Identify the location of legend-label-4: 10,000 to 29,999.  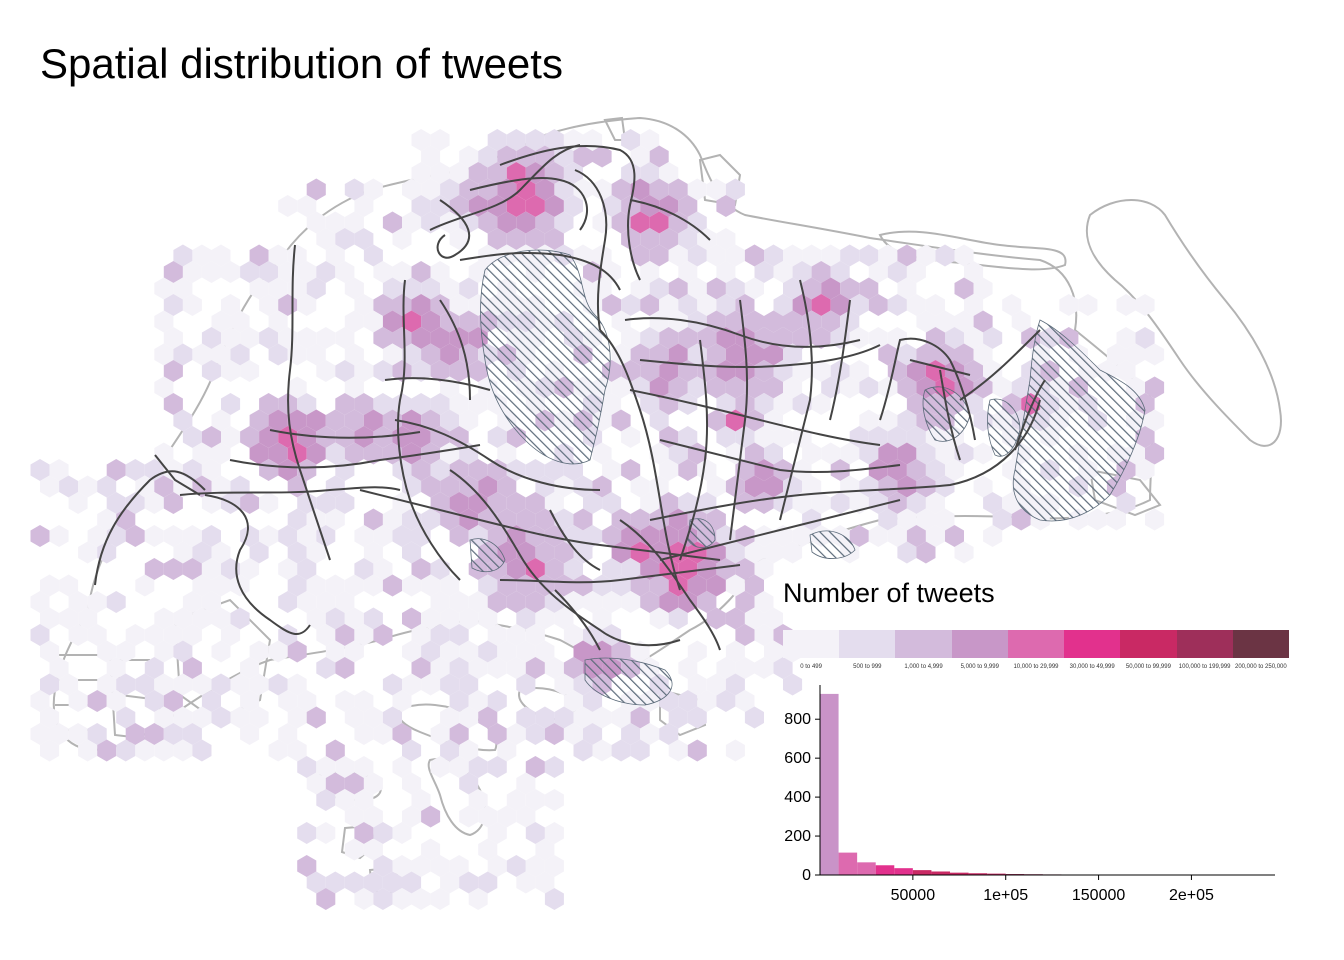
(1036, 667).